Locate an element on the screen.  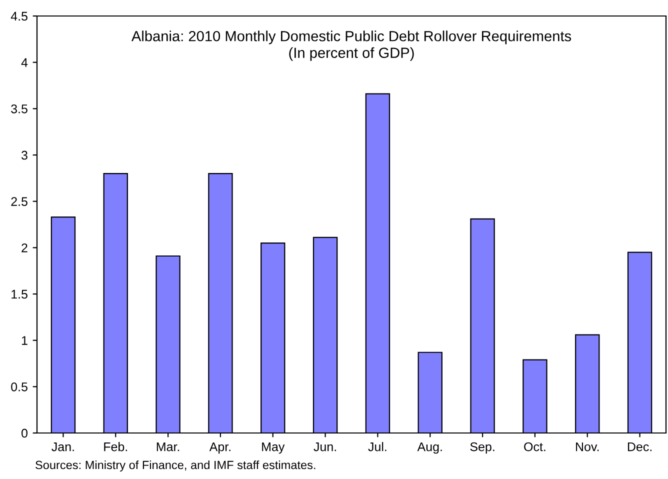
x-tick-label: Apr. is located at coordinates (219, 448).